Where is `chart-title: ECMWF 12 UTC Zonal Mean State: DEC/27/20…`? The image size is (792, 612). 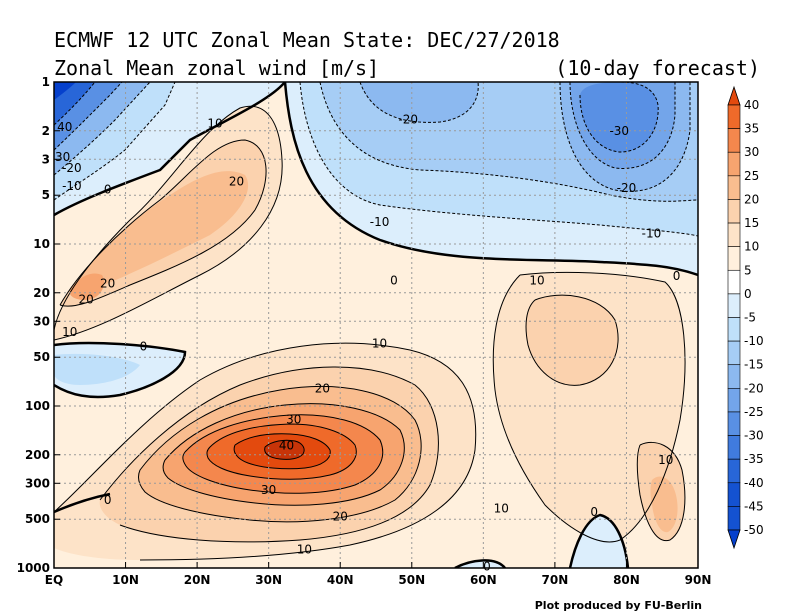 chart-title: ECMWF 12 UTC Zonal Mean State: DEC/27/20… is located at coordinates (307, 40).